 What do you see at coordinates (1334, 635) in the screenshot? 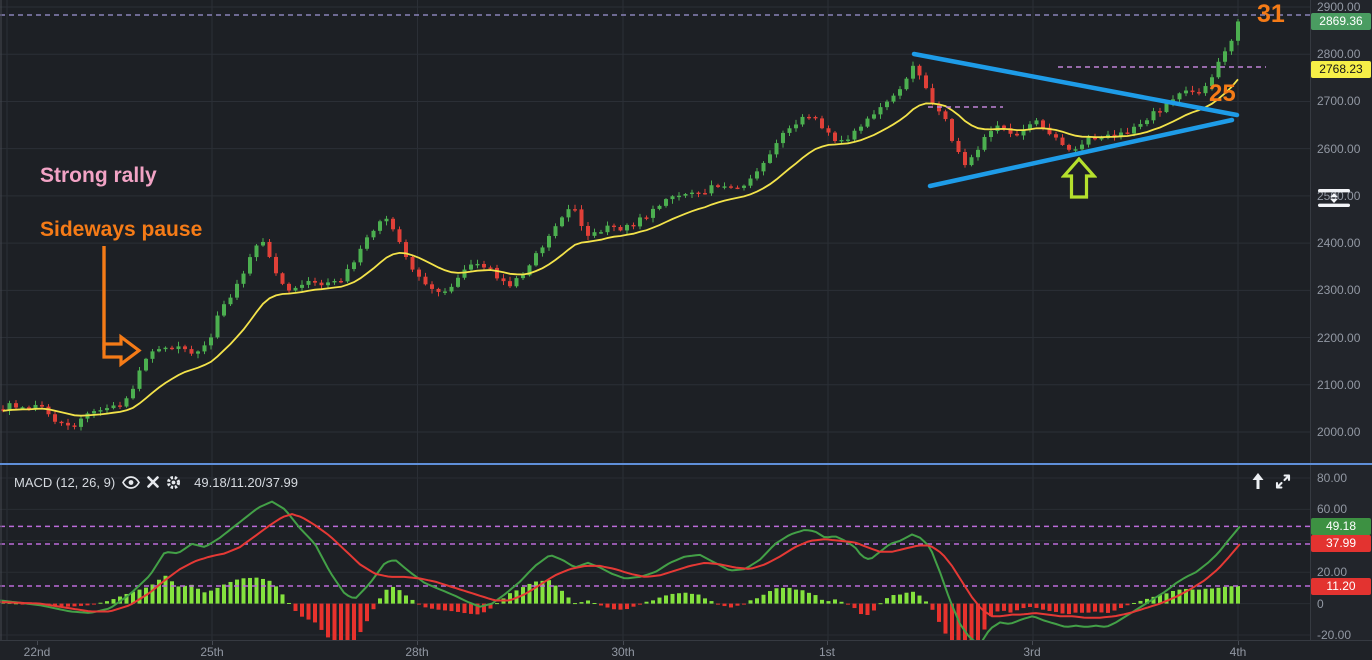
I see `macd-tick-label: -20.00` at bounding box center [1334, 635].